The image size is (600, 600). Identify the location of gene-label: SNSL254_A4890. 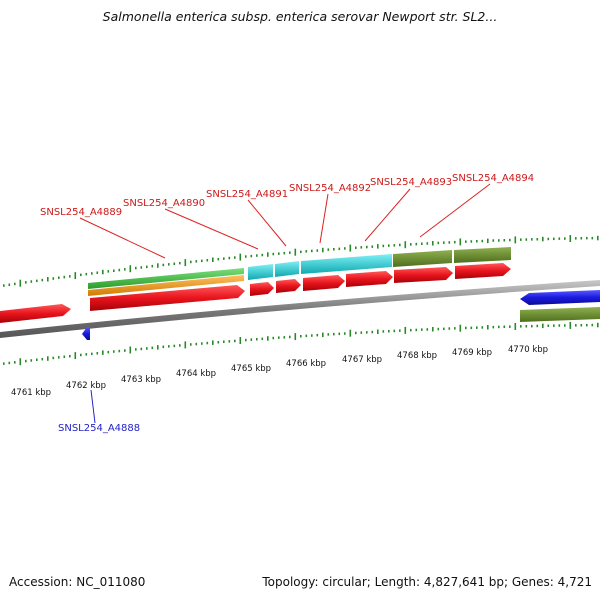
(164, 203).